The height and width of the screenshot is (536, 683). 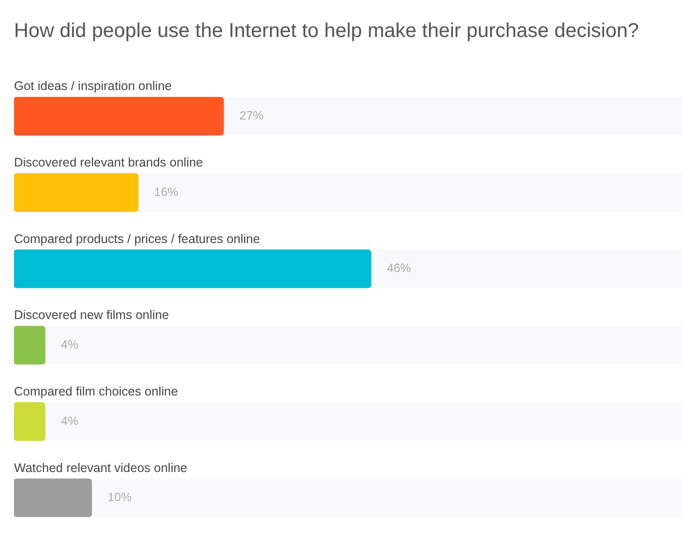 What do you see at coordinates (96, 391) in the screenshot?
I see `y-tick-label: Compared film choices online` at bounding box center [96, 391].